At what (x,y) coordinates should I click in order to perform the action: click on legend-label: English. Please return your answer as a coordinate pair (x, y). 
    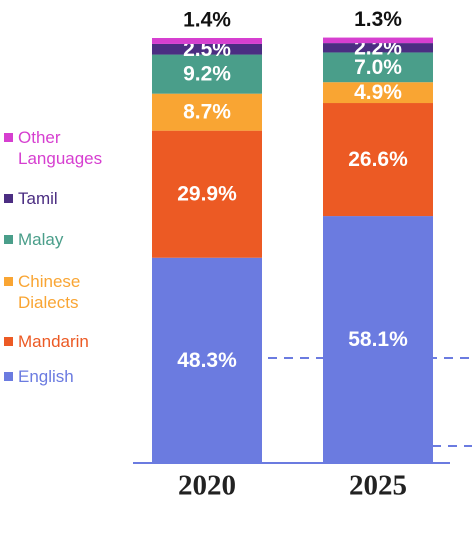
    Looking at the image, I should click on (46, 376).